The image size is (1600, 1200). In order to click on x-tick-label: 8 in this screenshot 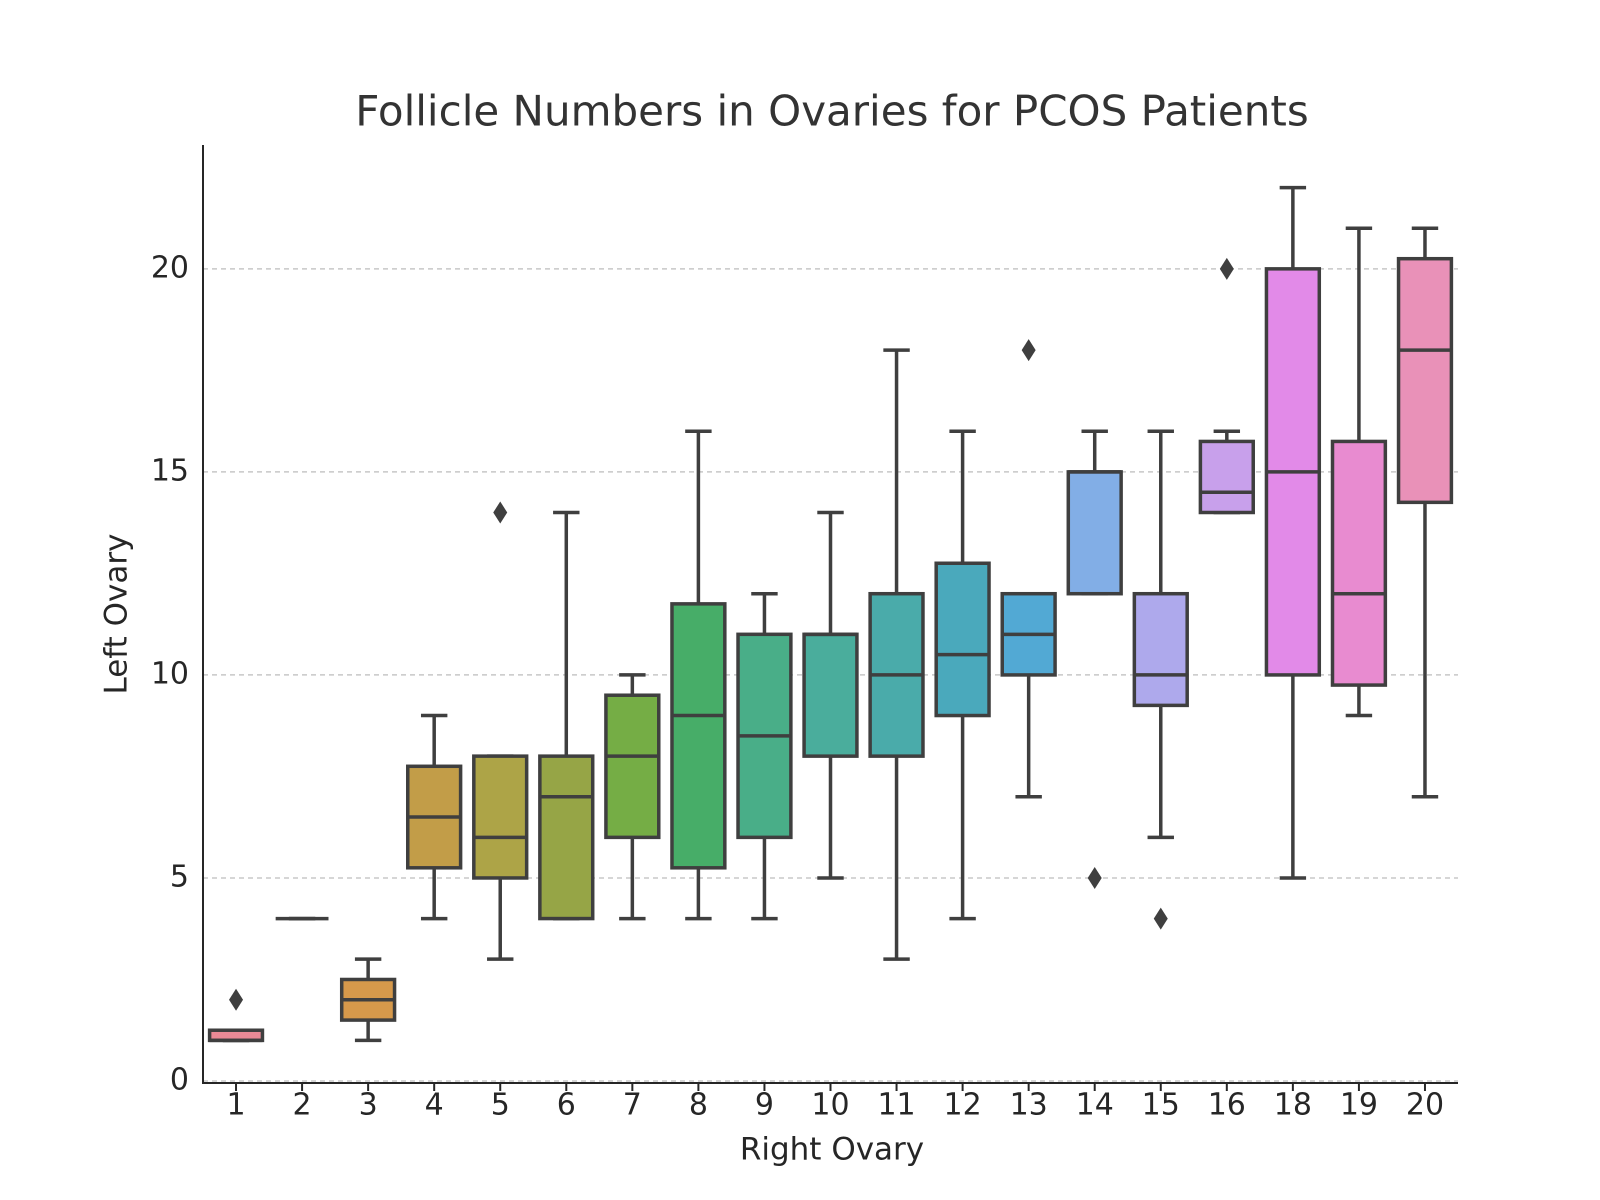, I will do `click(698, 1105)`.